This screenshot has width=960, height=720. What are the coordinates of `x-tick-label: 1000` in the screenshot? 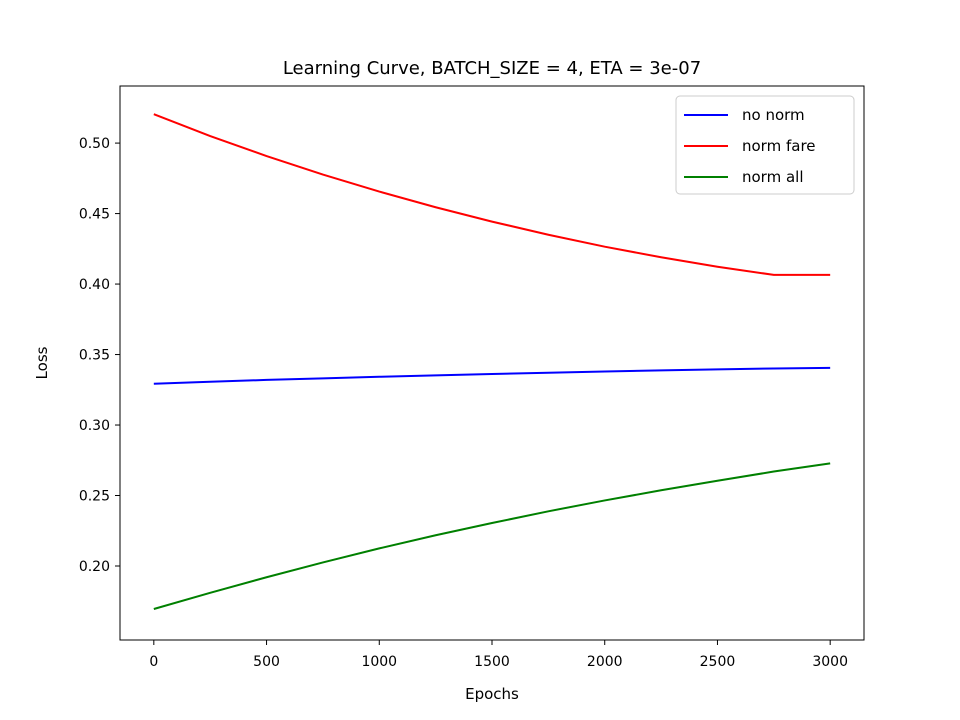 It's located at (379, 662).